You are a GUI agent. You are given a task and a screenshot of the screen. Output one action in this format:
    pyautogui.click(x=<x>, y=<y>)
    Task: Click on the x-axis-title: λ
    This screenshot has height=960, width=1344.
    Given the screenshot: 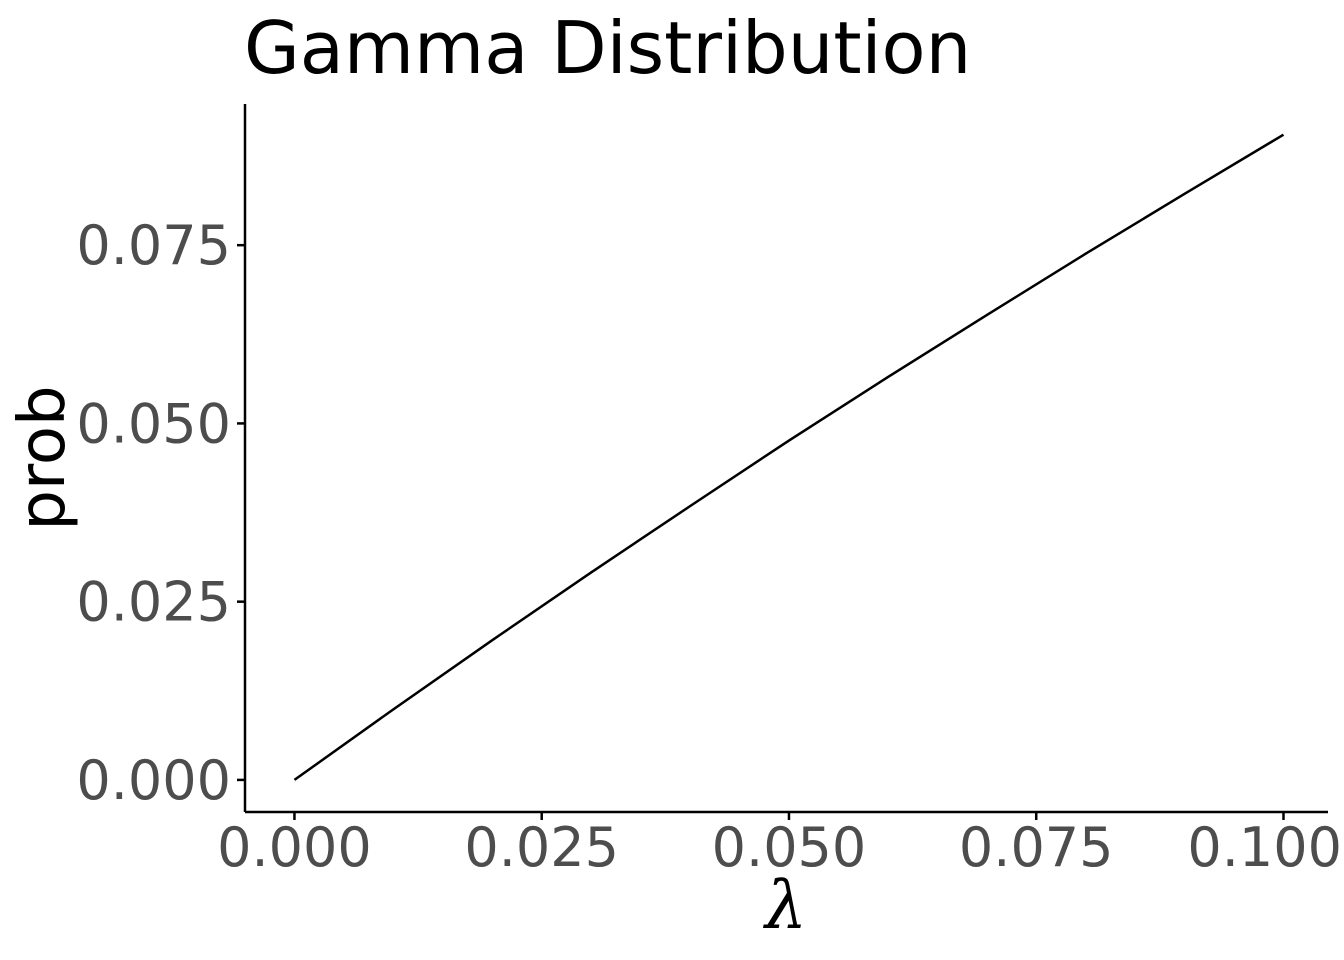 What is the action you would take?
    pyautogui.click(x=784, y=905)
    